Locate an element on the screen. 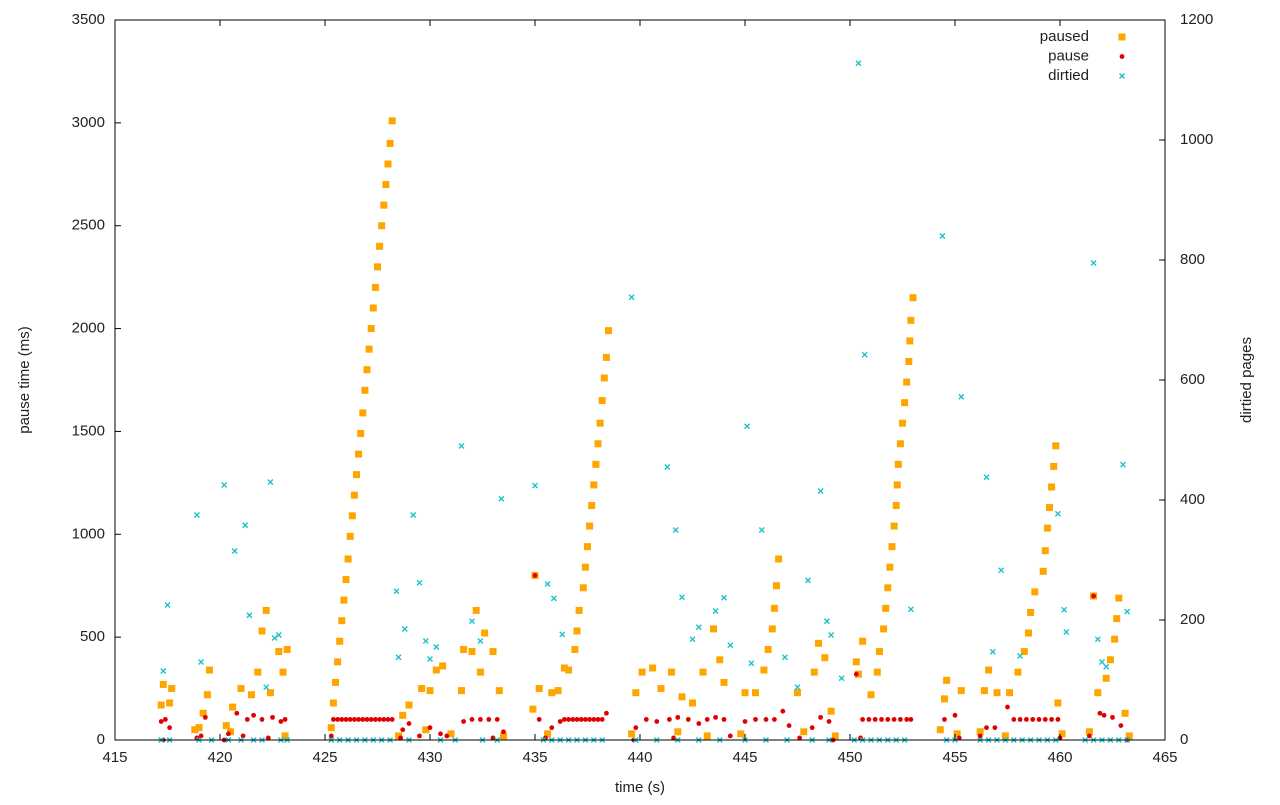 This screenshot has width=1280, height=805. x-tick-label: 445 is located at coordinates (744, 757).